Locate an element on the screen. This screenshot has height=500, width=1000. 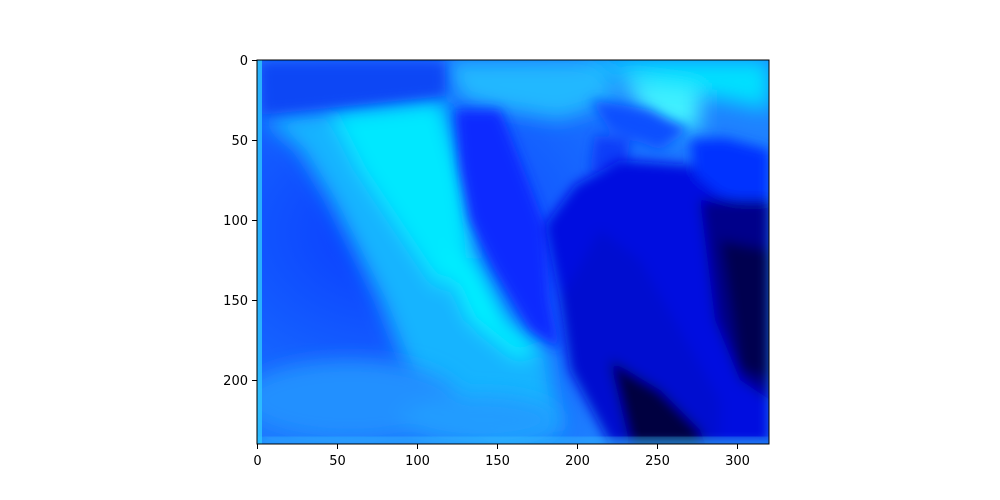
x-tick-label: 300 is located at coordinates (737, 461).